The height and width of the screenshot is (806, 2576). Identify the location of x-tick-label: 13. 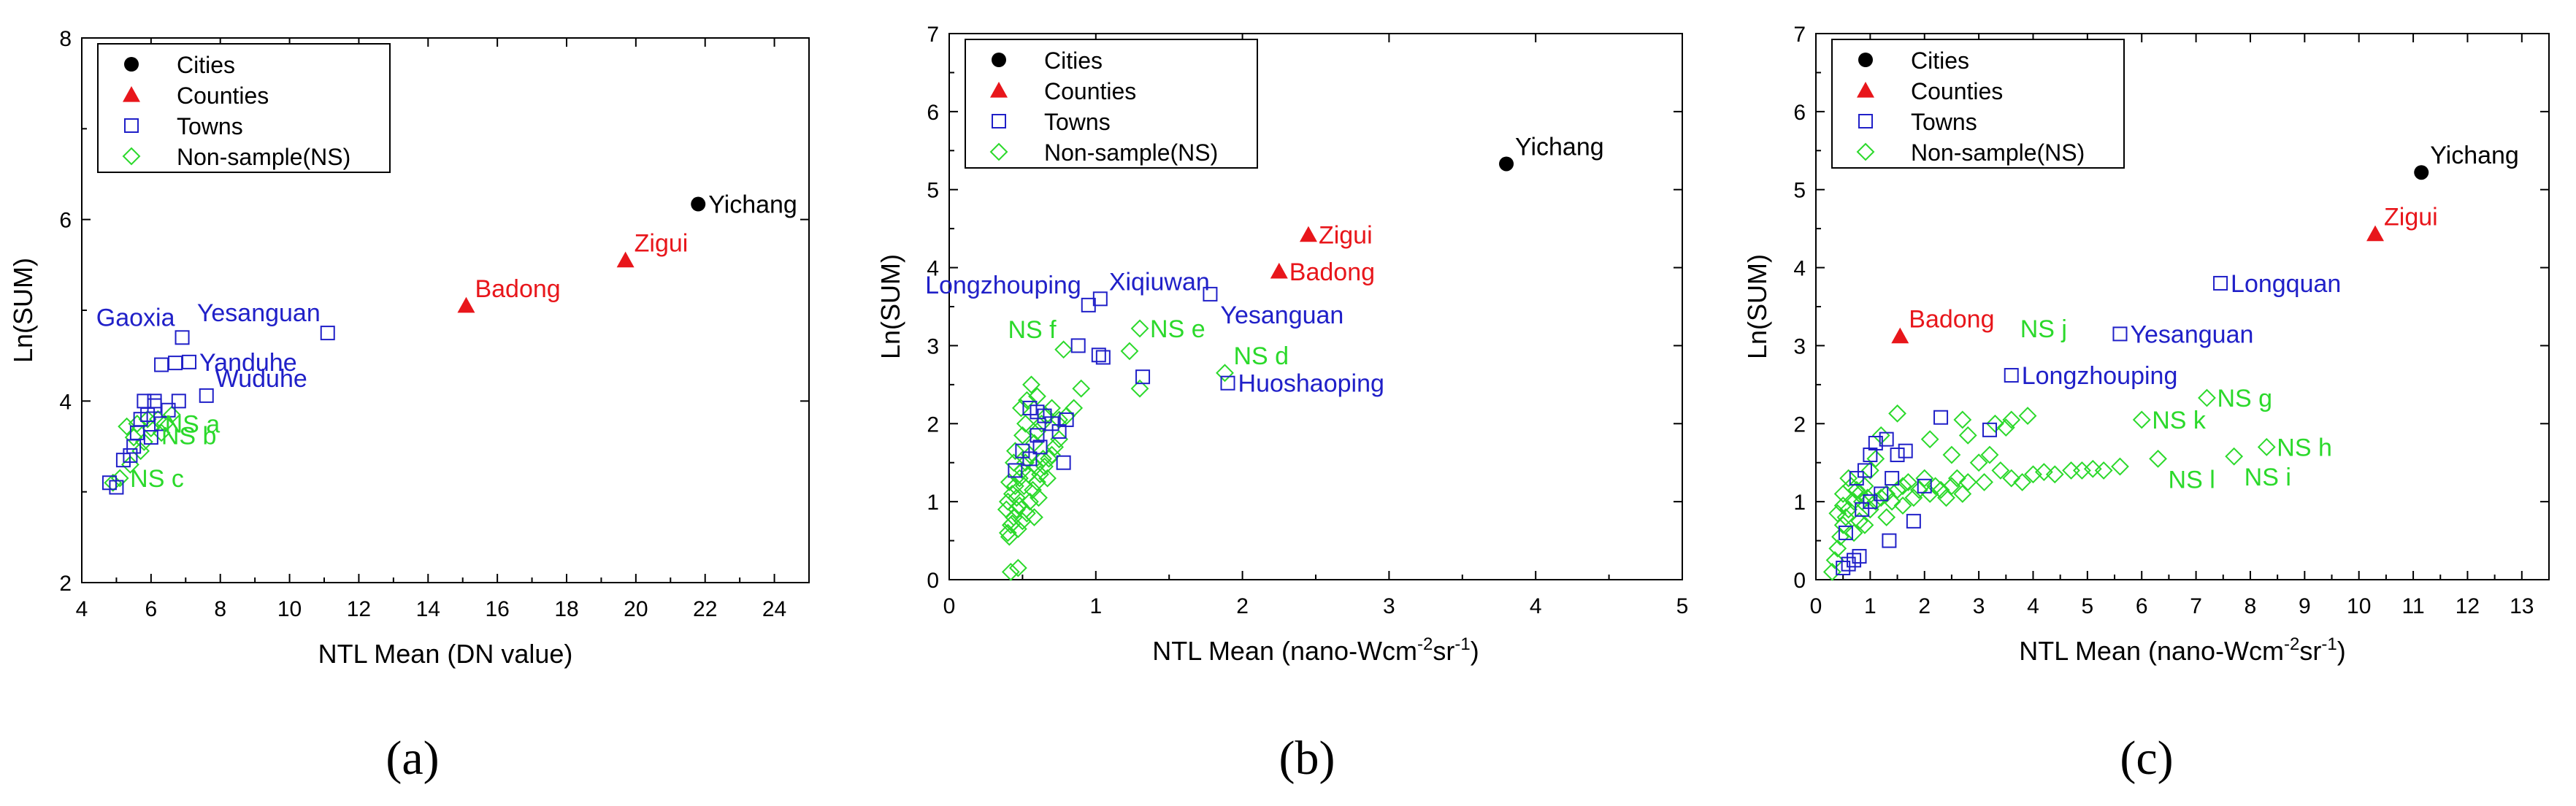
(2522, 606).